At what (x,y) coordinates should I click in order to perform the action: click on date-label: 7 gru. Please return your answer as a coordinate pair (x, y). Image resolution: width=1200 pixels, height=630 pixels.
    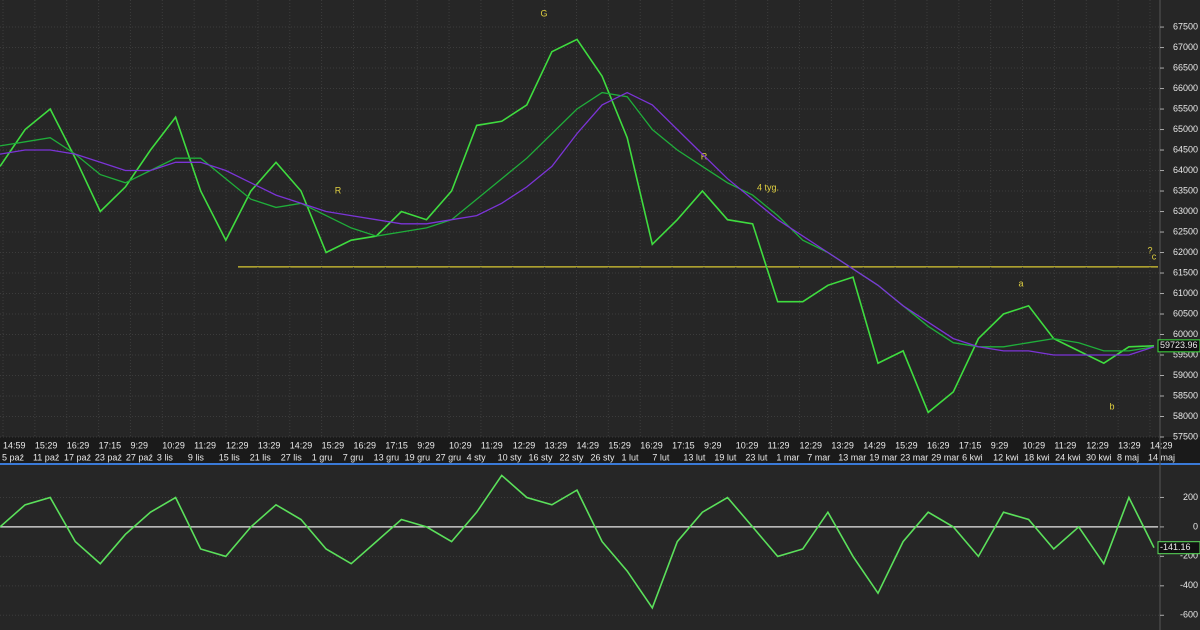
    Looking at the image, I should click on (353, 457).